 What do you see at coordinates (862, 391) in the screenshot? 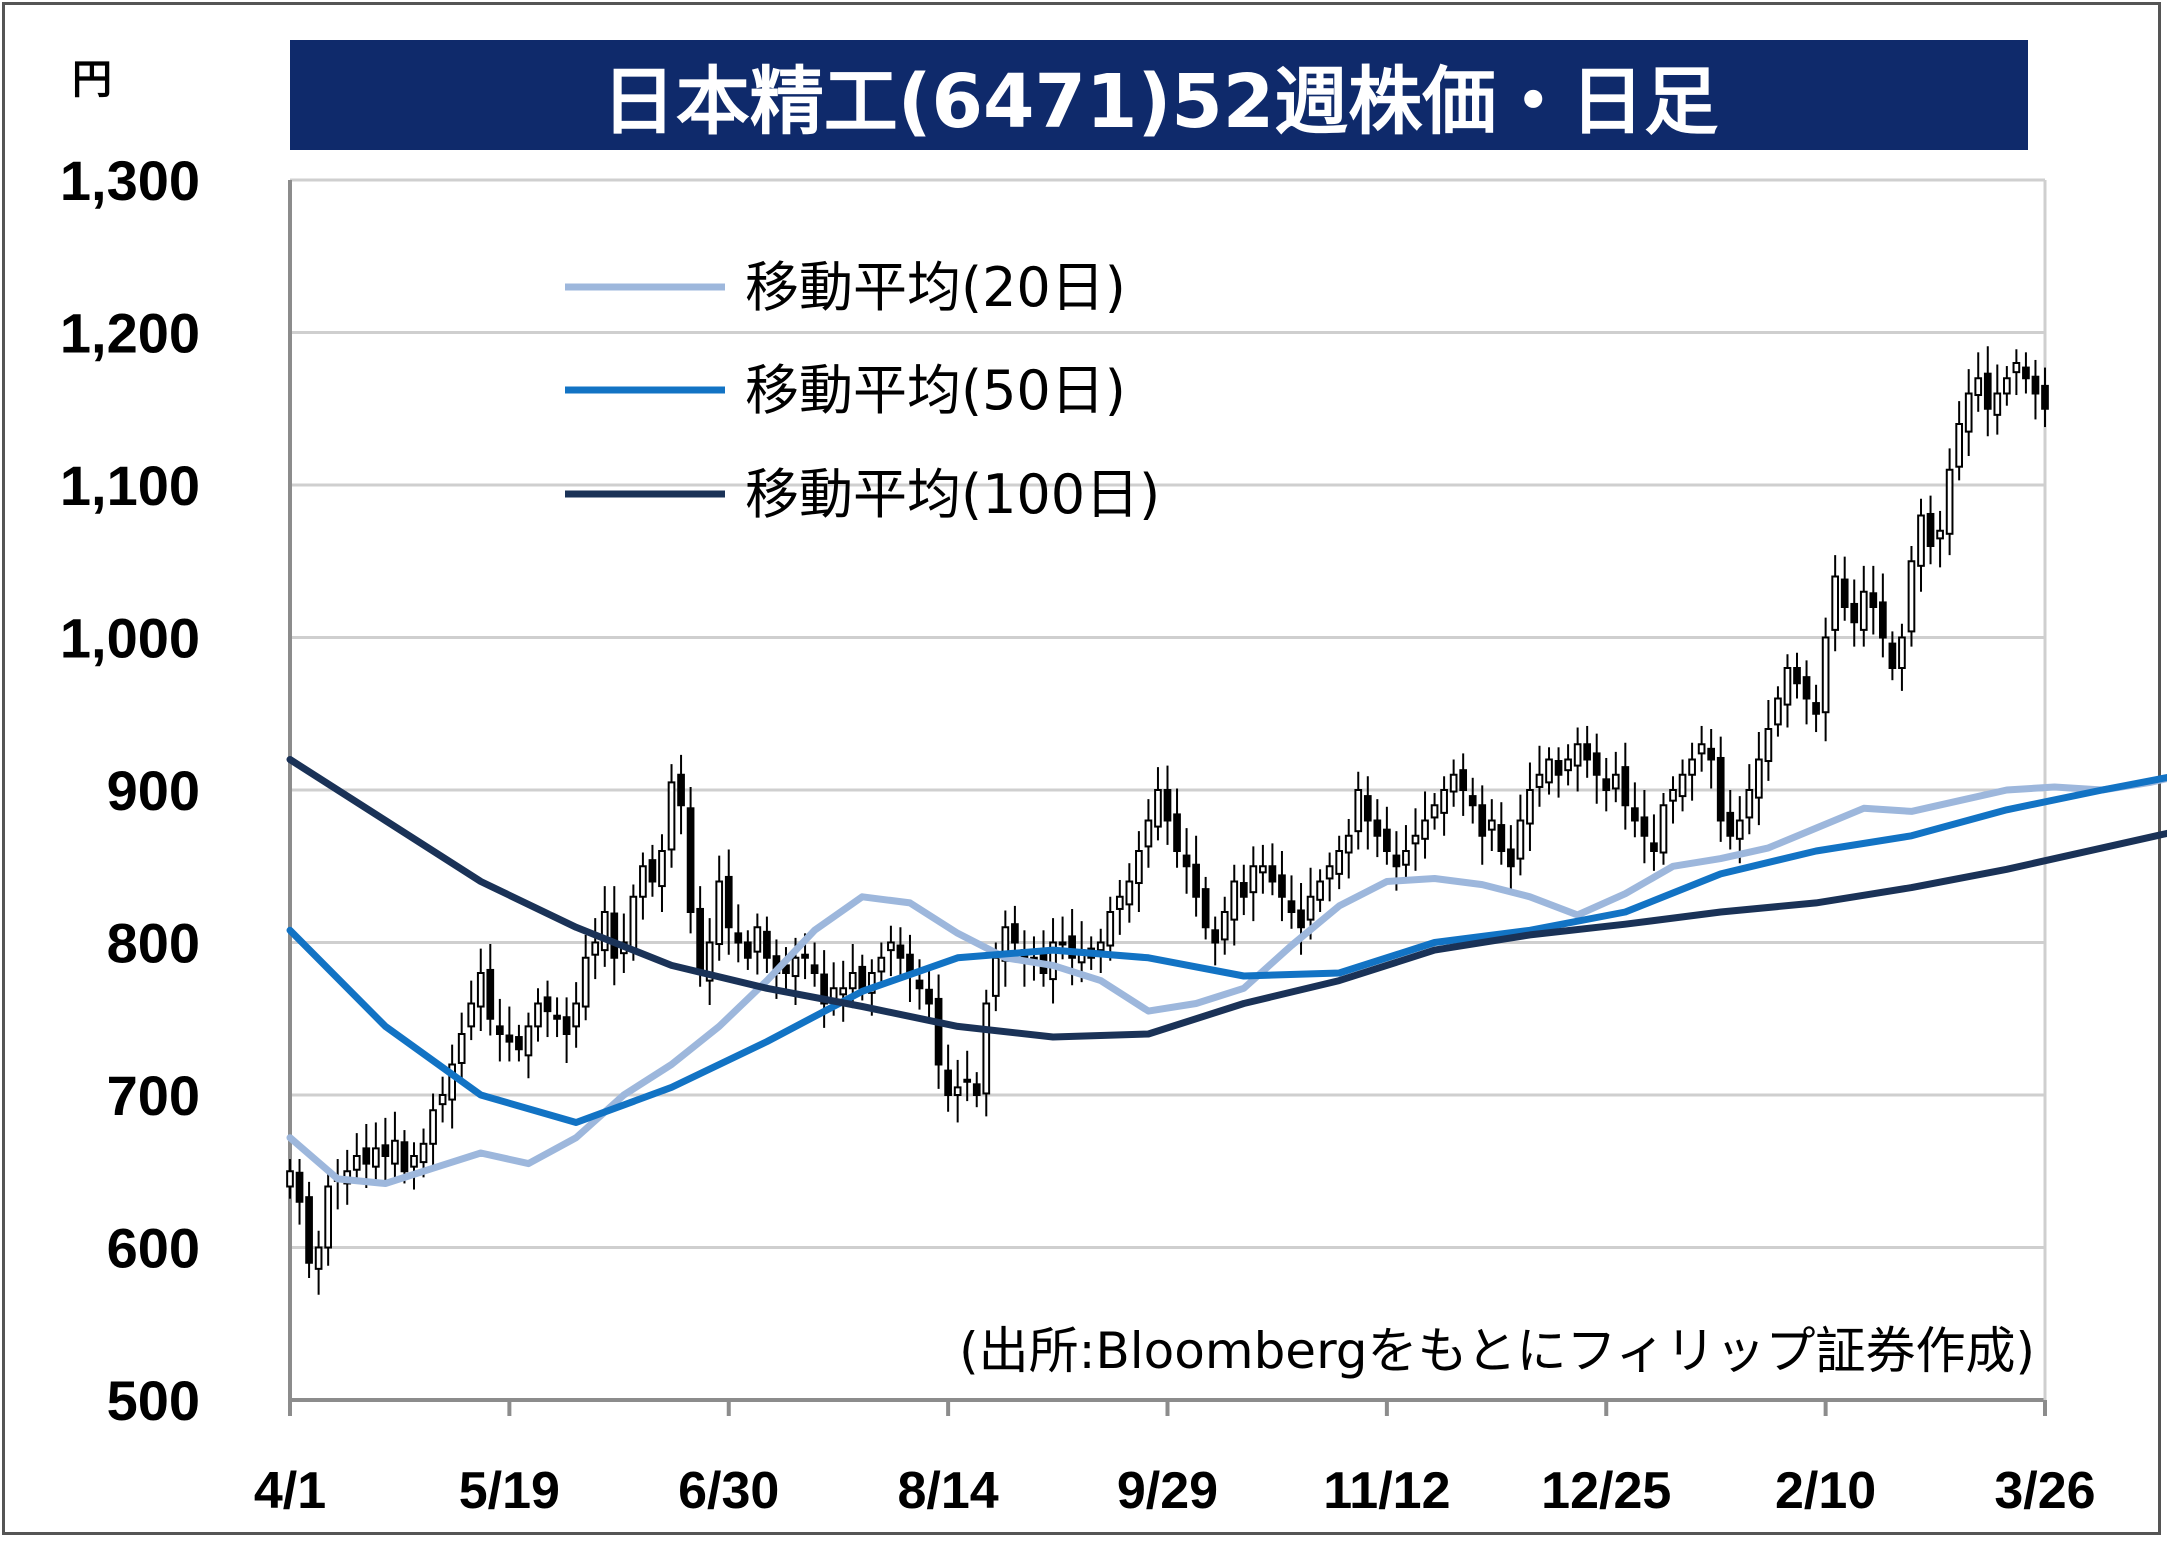
I see `legend: 移動平均(20日) 移動平均(50日) 移動平均(100日)` at bounding box center [862, 391].